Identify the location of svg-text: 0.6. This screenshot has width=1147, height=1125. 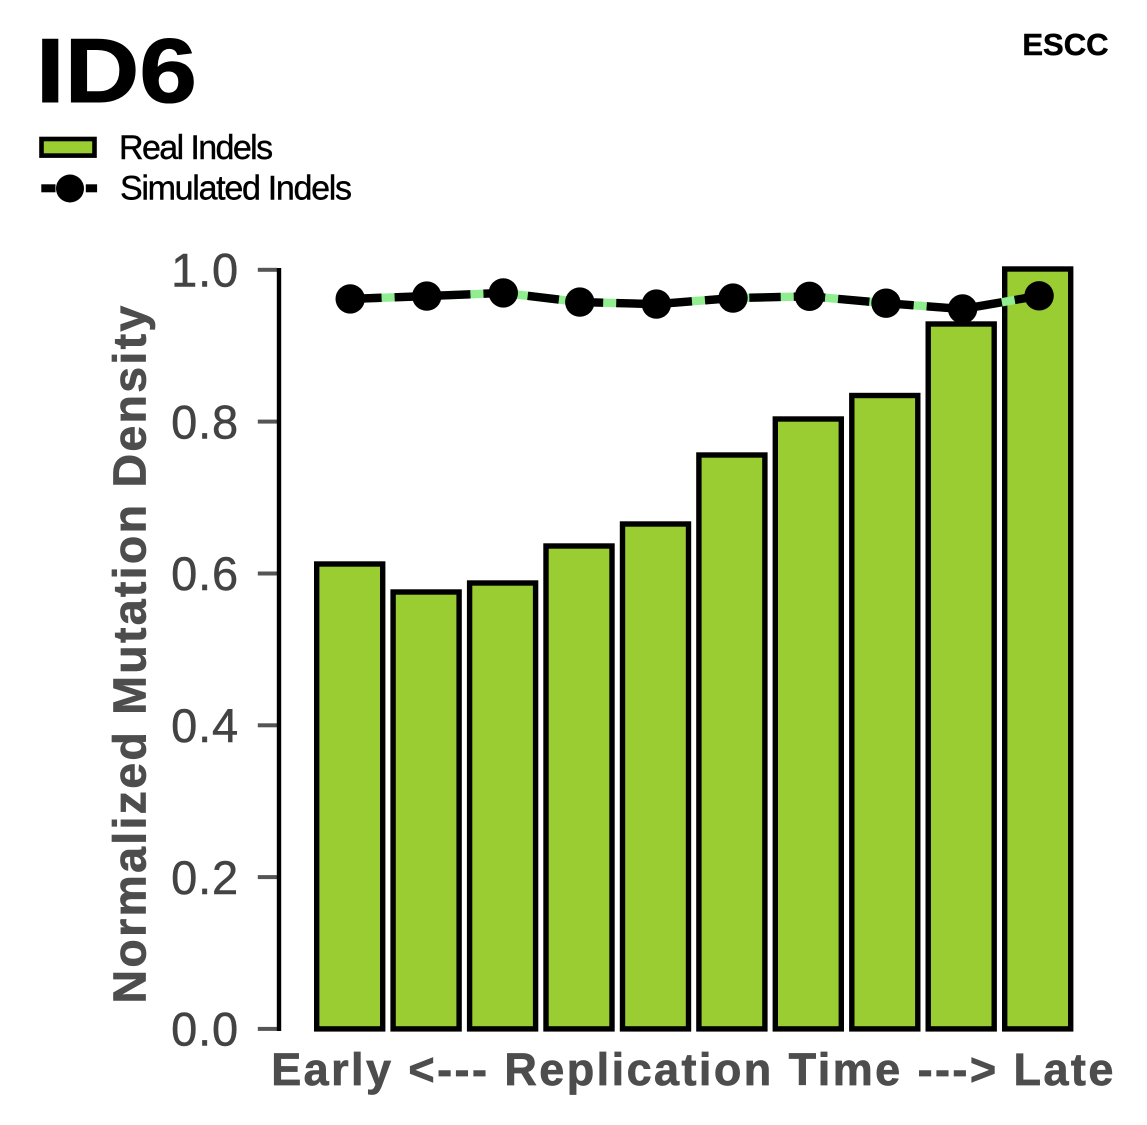
(205, 573).